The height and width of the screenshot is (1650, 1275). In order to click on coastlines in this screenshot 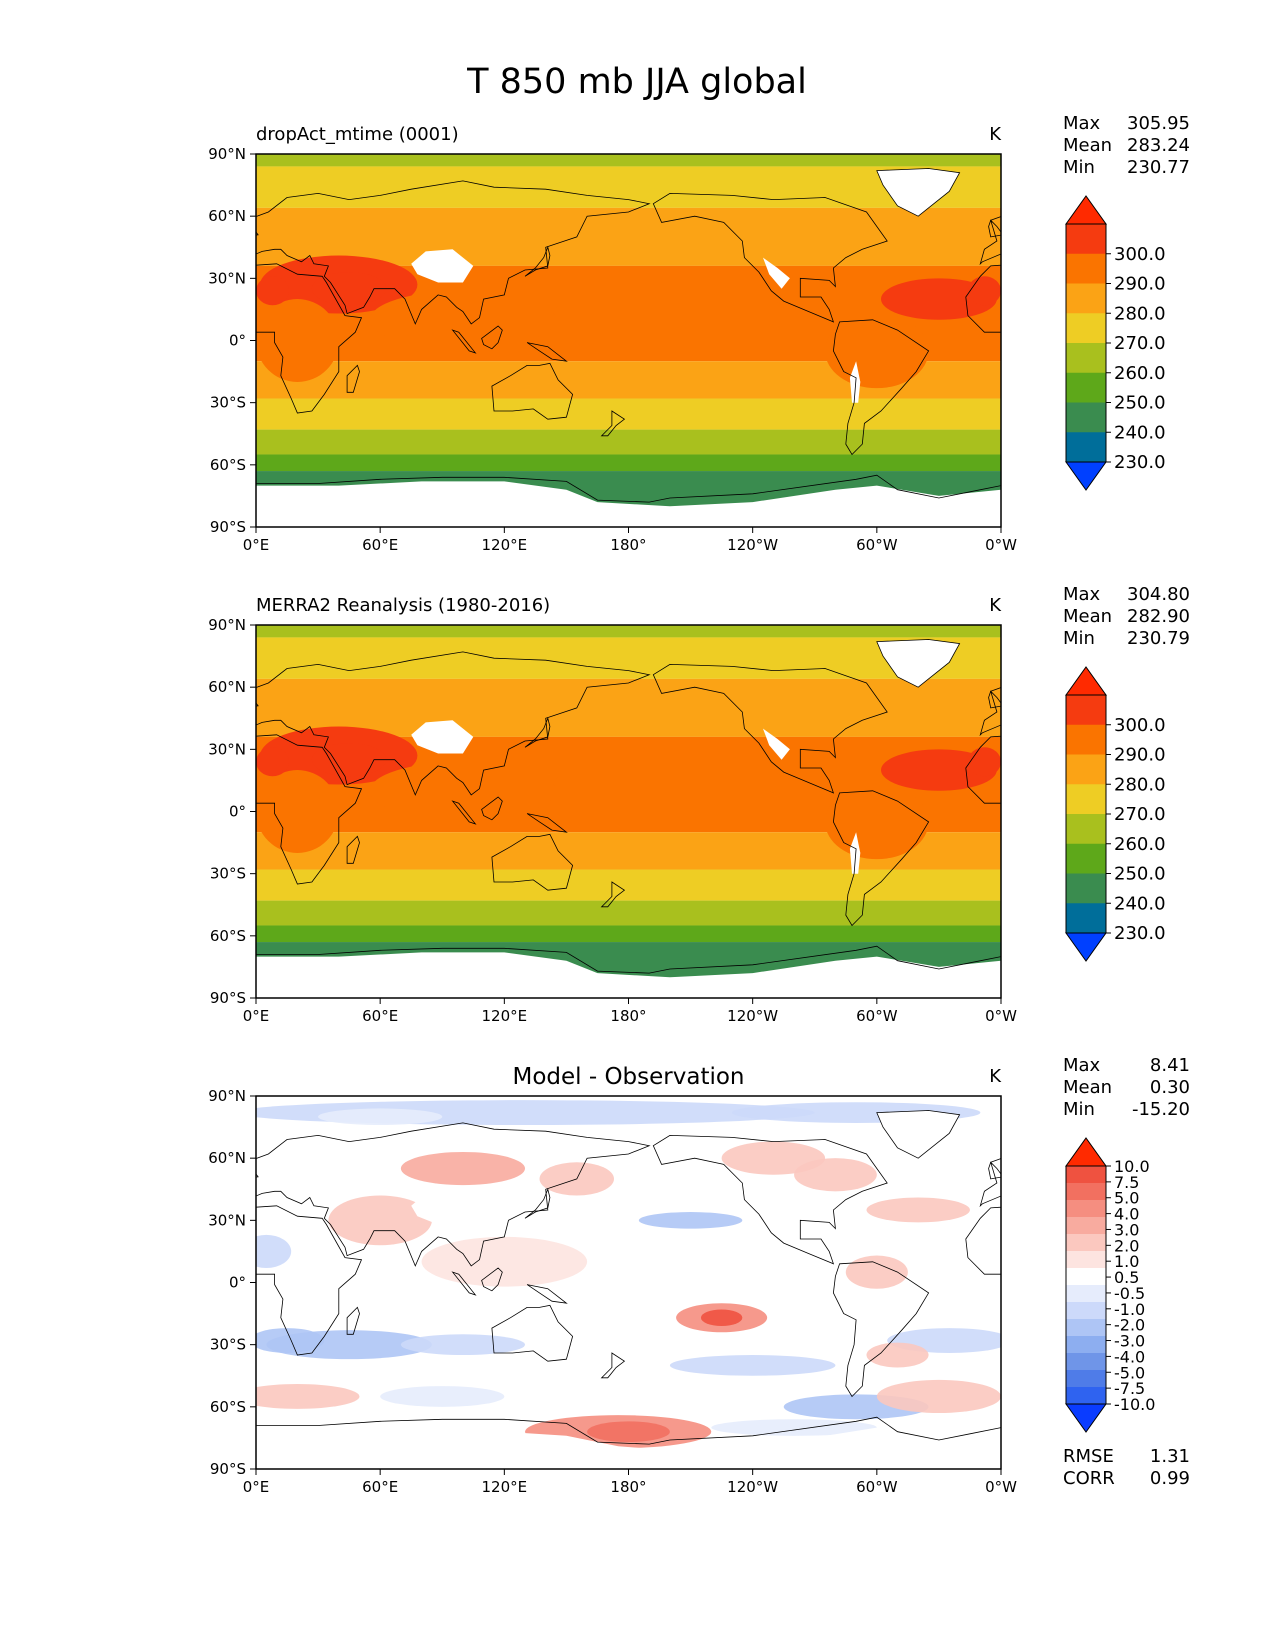, I will do `click(628, 1277)`.